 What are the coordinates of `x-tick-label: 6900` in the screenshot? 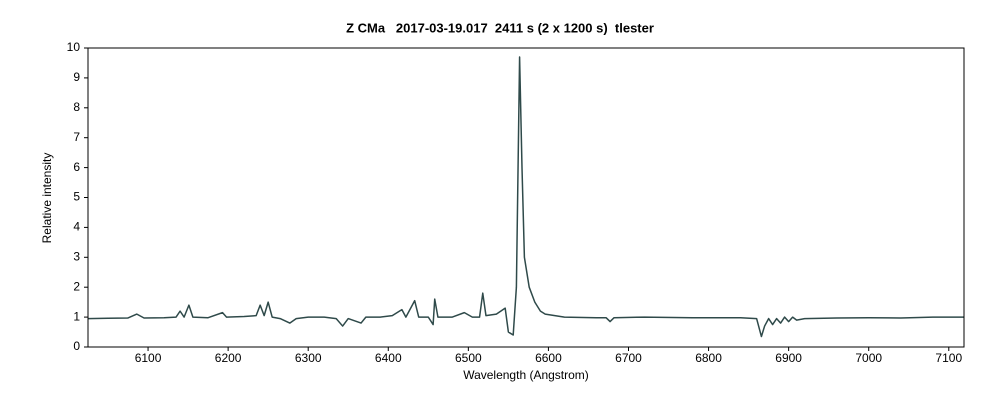 It's located at (788, 358).